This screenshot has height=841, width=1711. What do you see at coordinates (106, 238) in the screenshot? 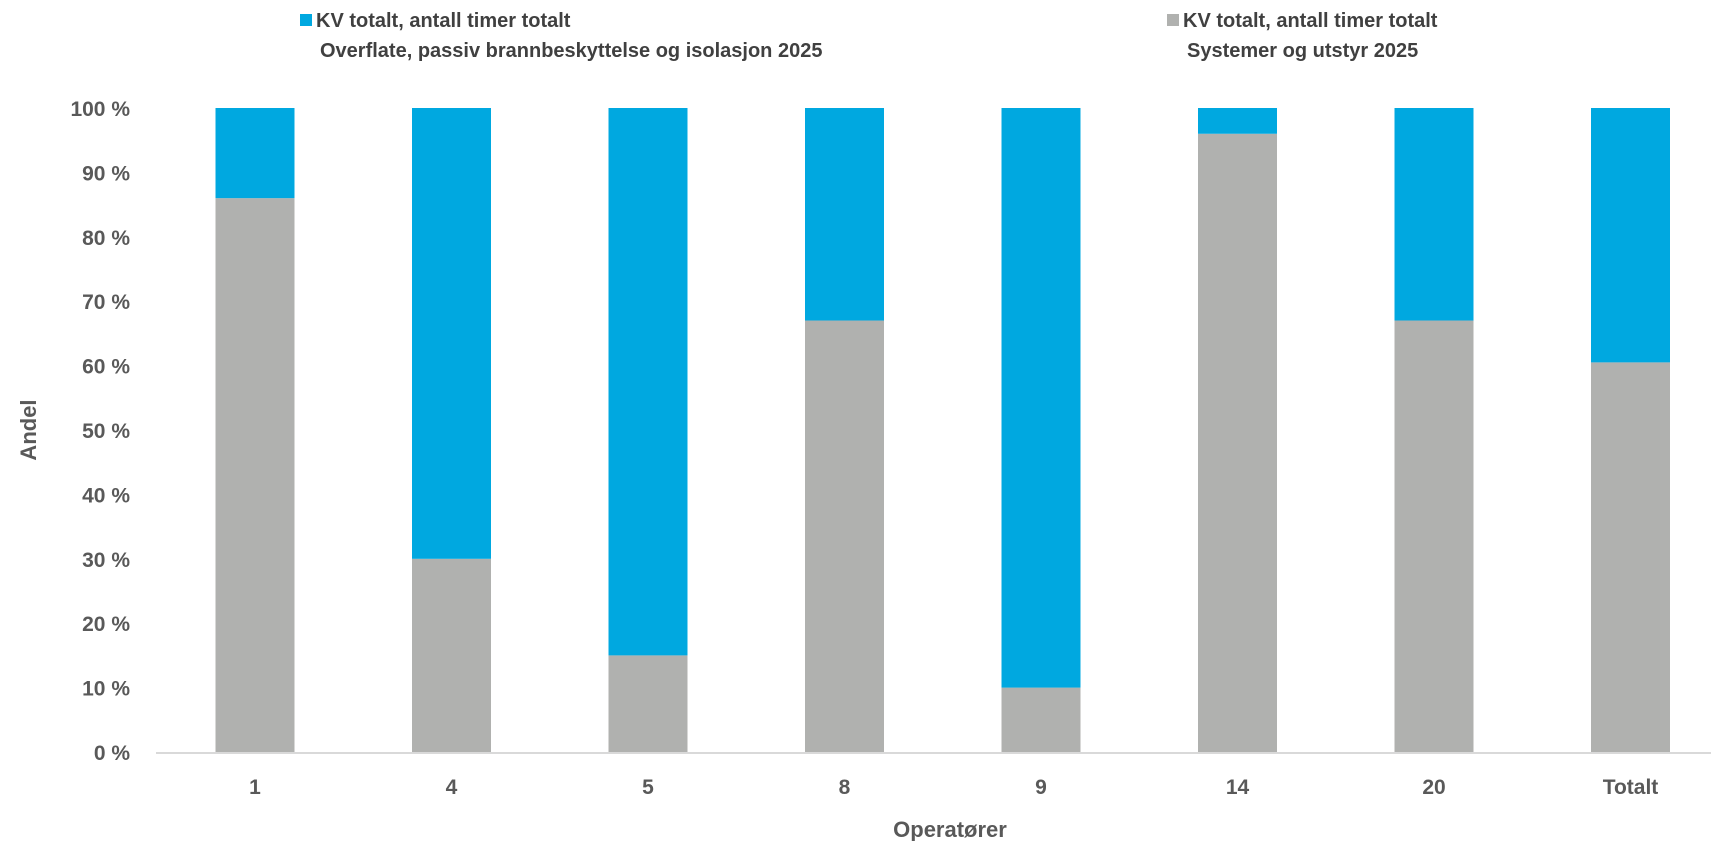
I see `y-tick-label: 80 %` at bounding box center [106, 238].